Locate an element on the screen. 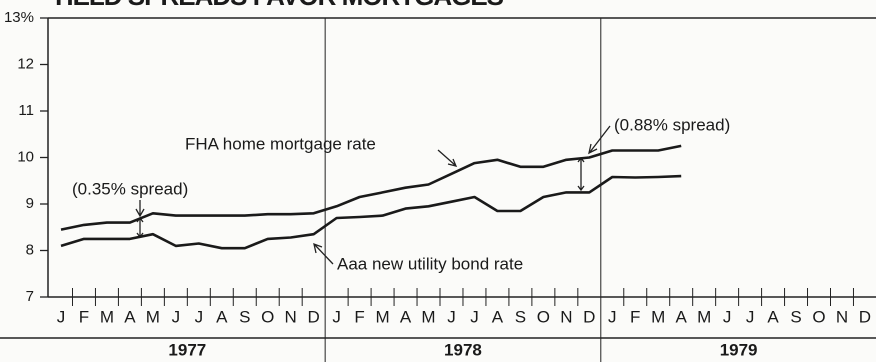 The width and height of the screenshot is (876, 362). y-tick-label: 11 is located at coordinates (26, 110).